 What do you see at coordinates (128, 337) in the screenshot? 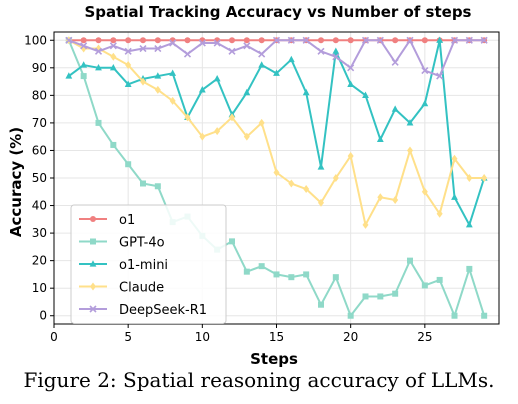
I see `x-tick-label: 5` at bounding box center [128, 337].